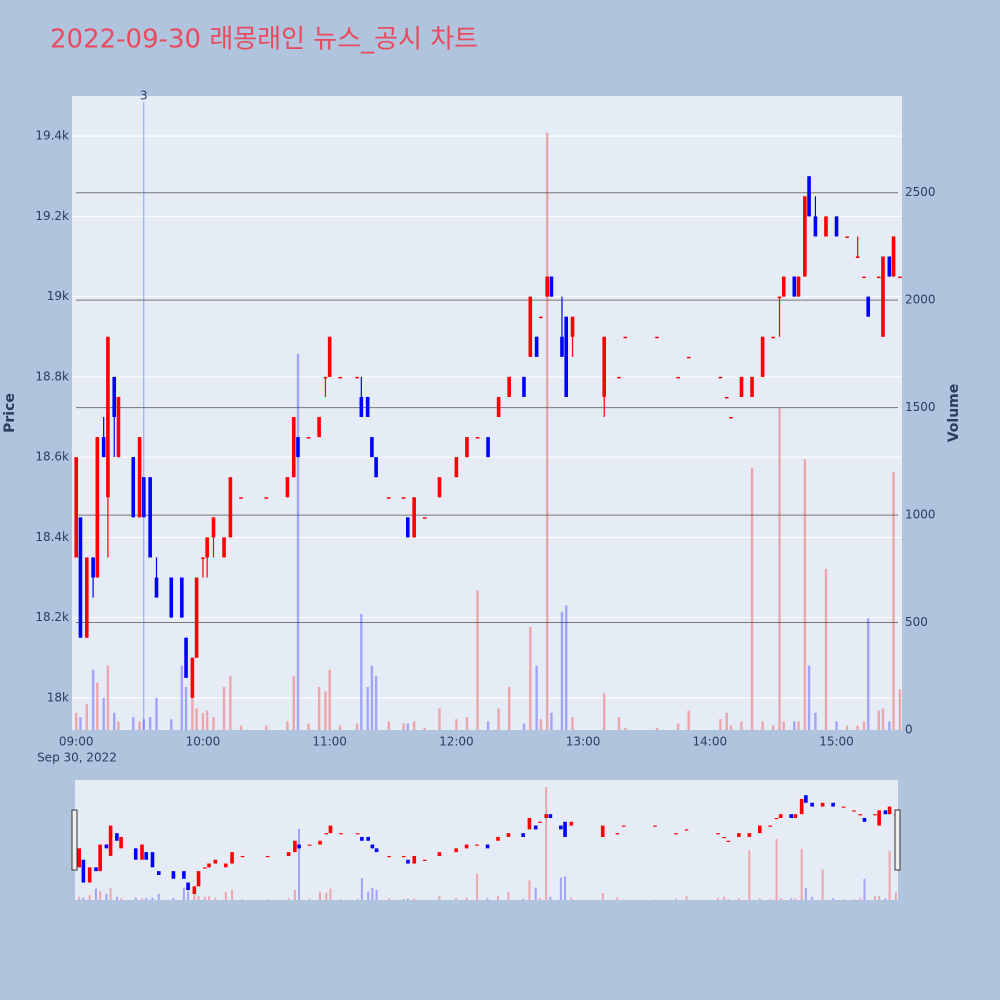  I want to click on y2-tick-label: 1500, so click(920, 407).